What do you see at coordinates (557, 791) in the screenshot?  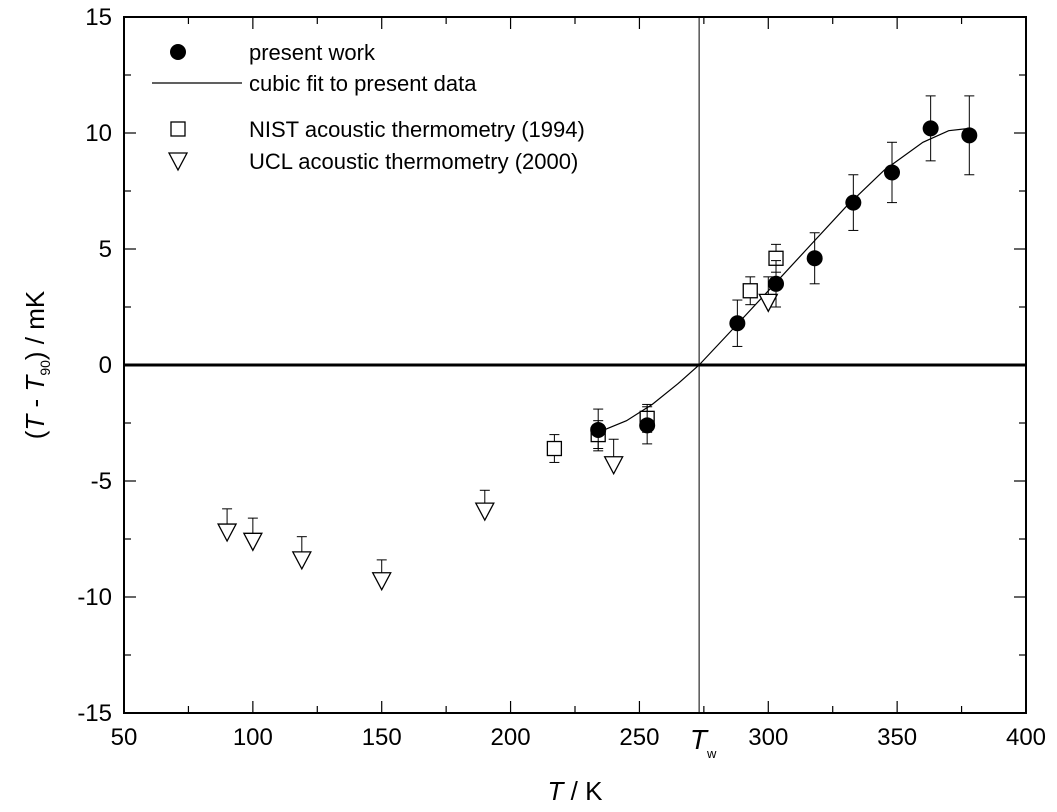 I see `x-axis-title-symbol: T` at bounding box center [557, 791].